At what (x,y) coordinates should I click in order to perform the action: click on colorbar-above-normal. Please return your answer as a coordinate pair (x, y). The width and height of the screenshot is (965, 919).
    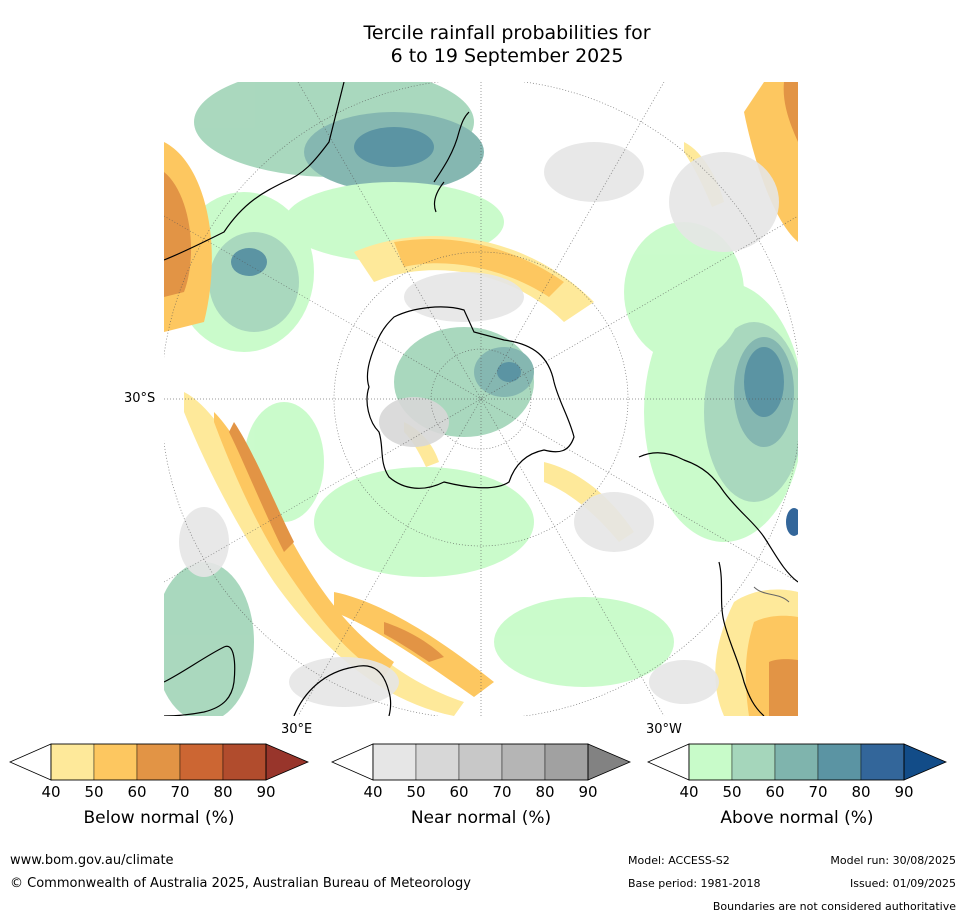
    Looking at the image, I should click on (797, 762).